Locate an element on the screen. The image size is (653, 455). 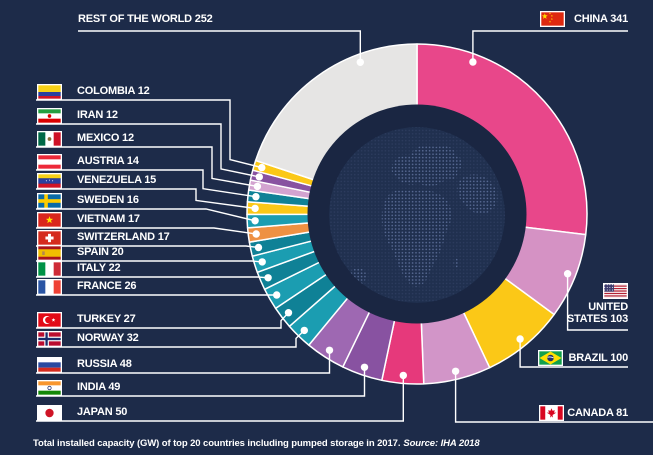
globe-continent-asia is located at coordinates (477, 194).